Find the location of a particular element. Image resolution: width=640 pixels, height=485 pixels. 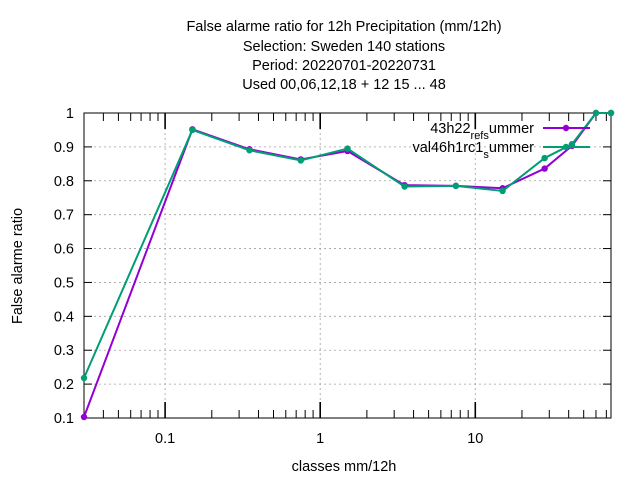

legend-label-part: val46h1rc1 is located at coordinates (447, 148).